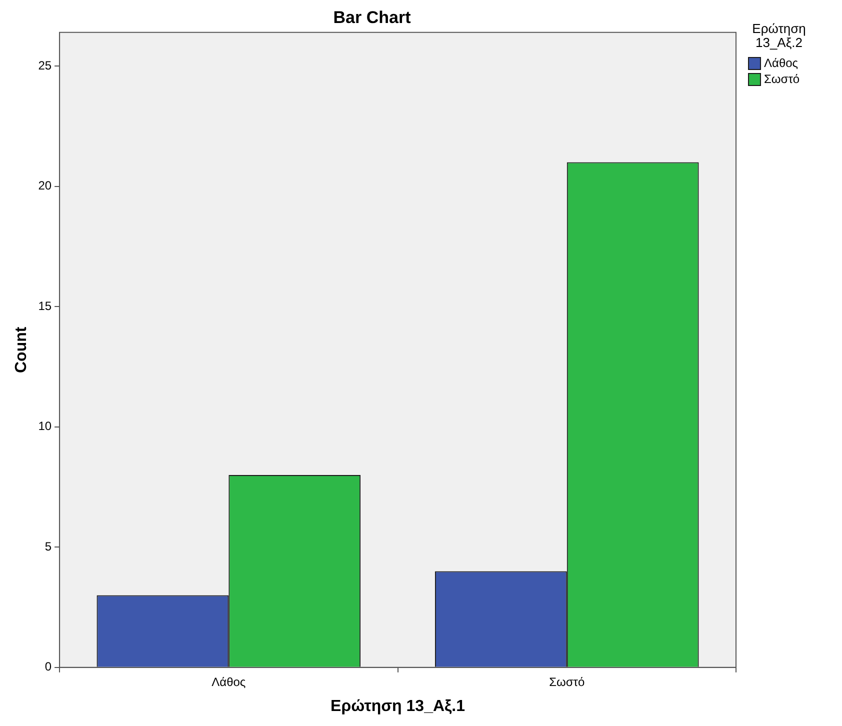  Describe the element at coordinates (45, 305) in the screenshot. I see `y-tick-label: 15` at that location.